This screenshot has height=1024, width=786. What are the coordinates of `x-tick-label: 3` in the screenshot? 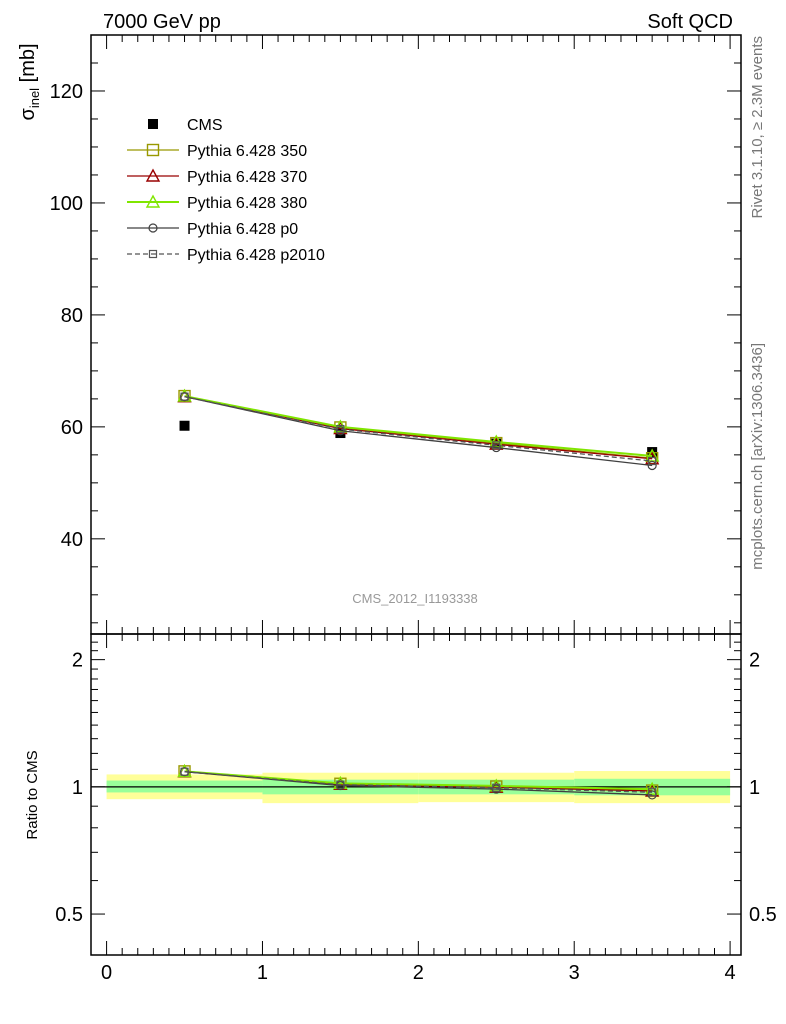 It's located at (574, 973).